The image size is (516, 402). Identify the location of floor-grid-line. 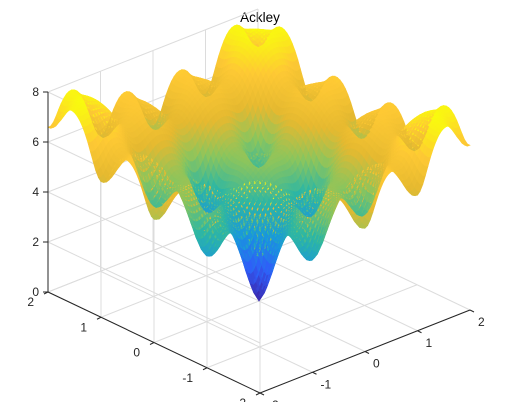
(312, 326).